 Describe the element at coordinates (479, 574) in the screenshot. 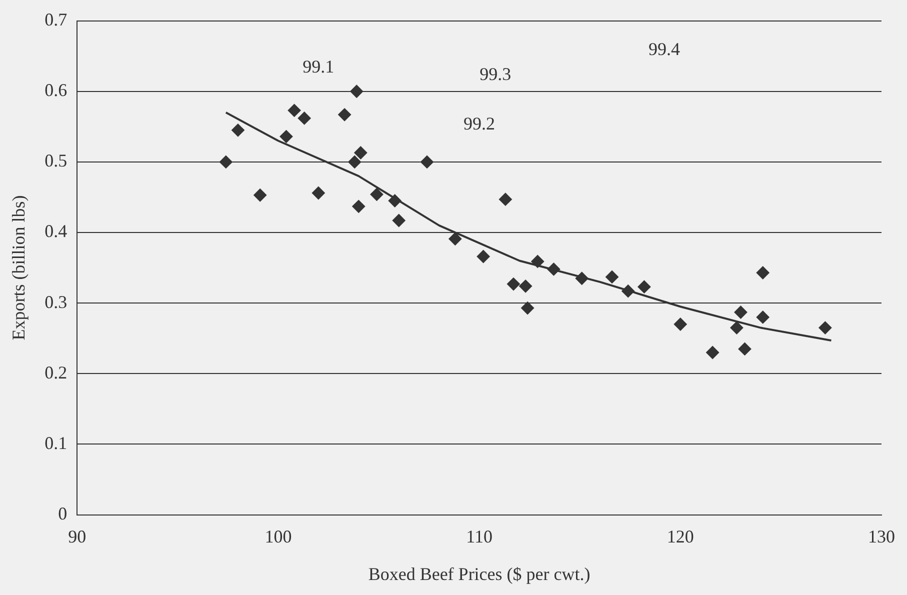

I see `x-axis-title: Boxed Beef Prices ($ per cwt.)` at that location.